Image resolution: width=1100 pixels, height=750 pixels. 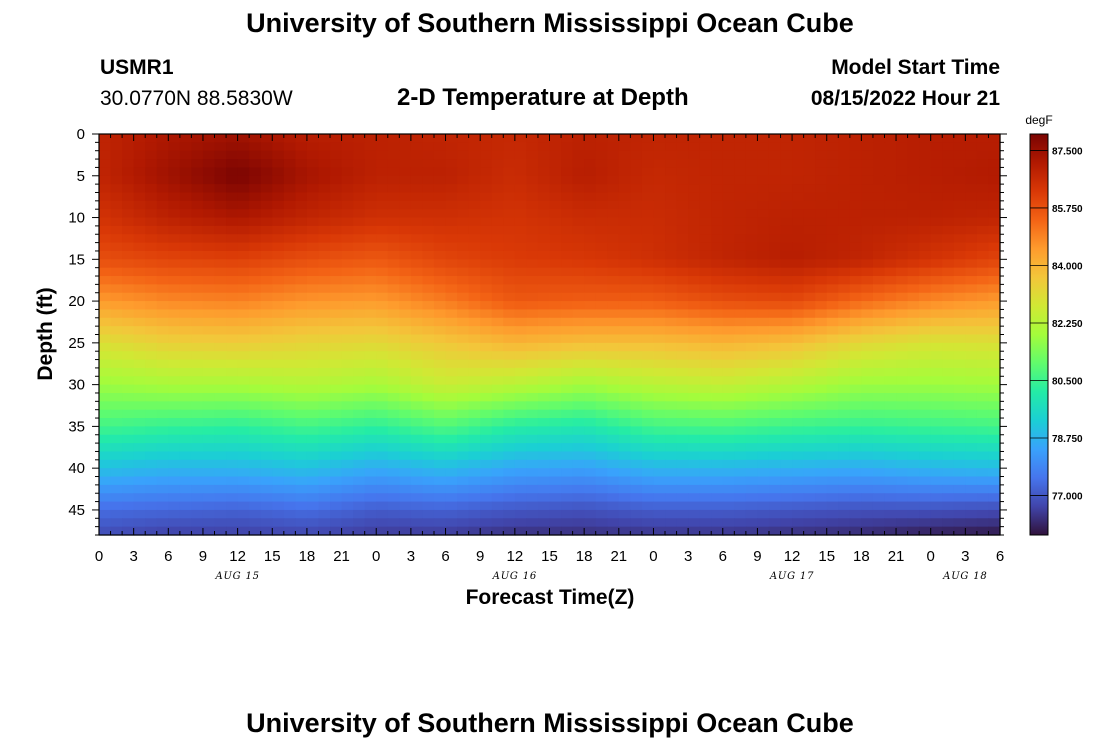 What do you see at coordinates (1067, 497) in the screenshot?
I see `colorbar-tick-label: 77.000` at bounding box center [1067, 497].